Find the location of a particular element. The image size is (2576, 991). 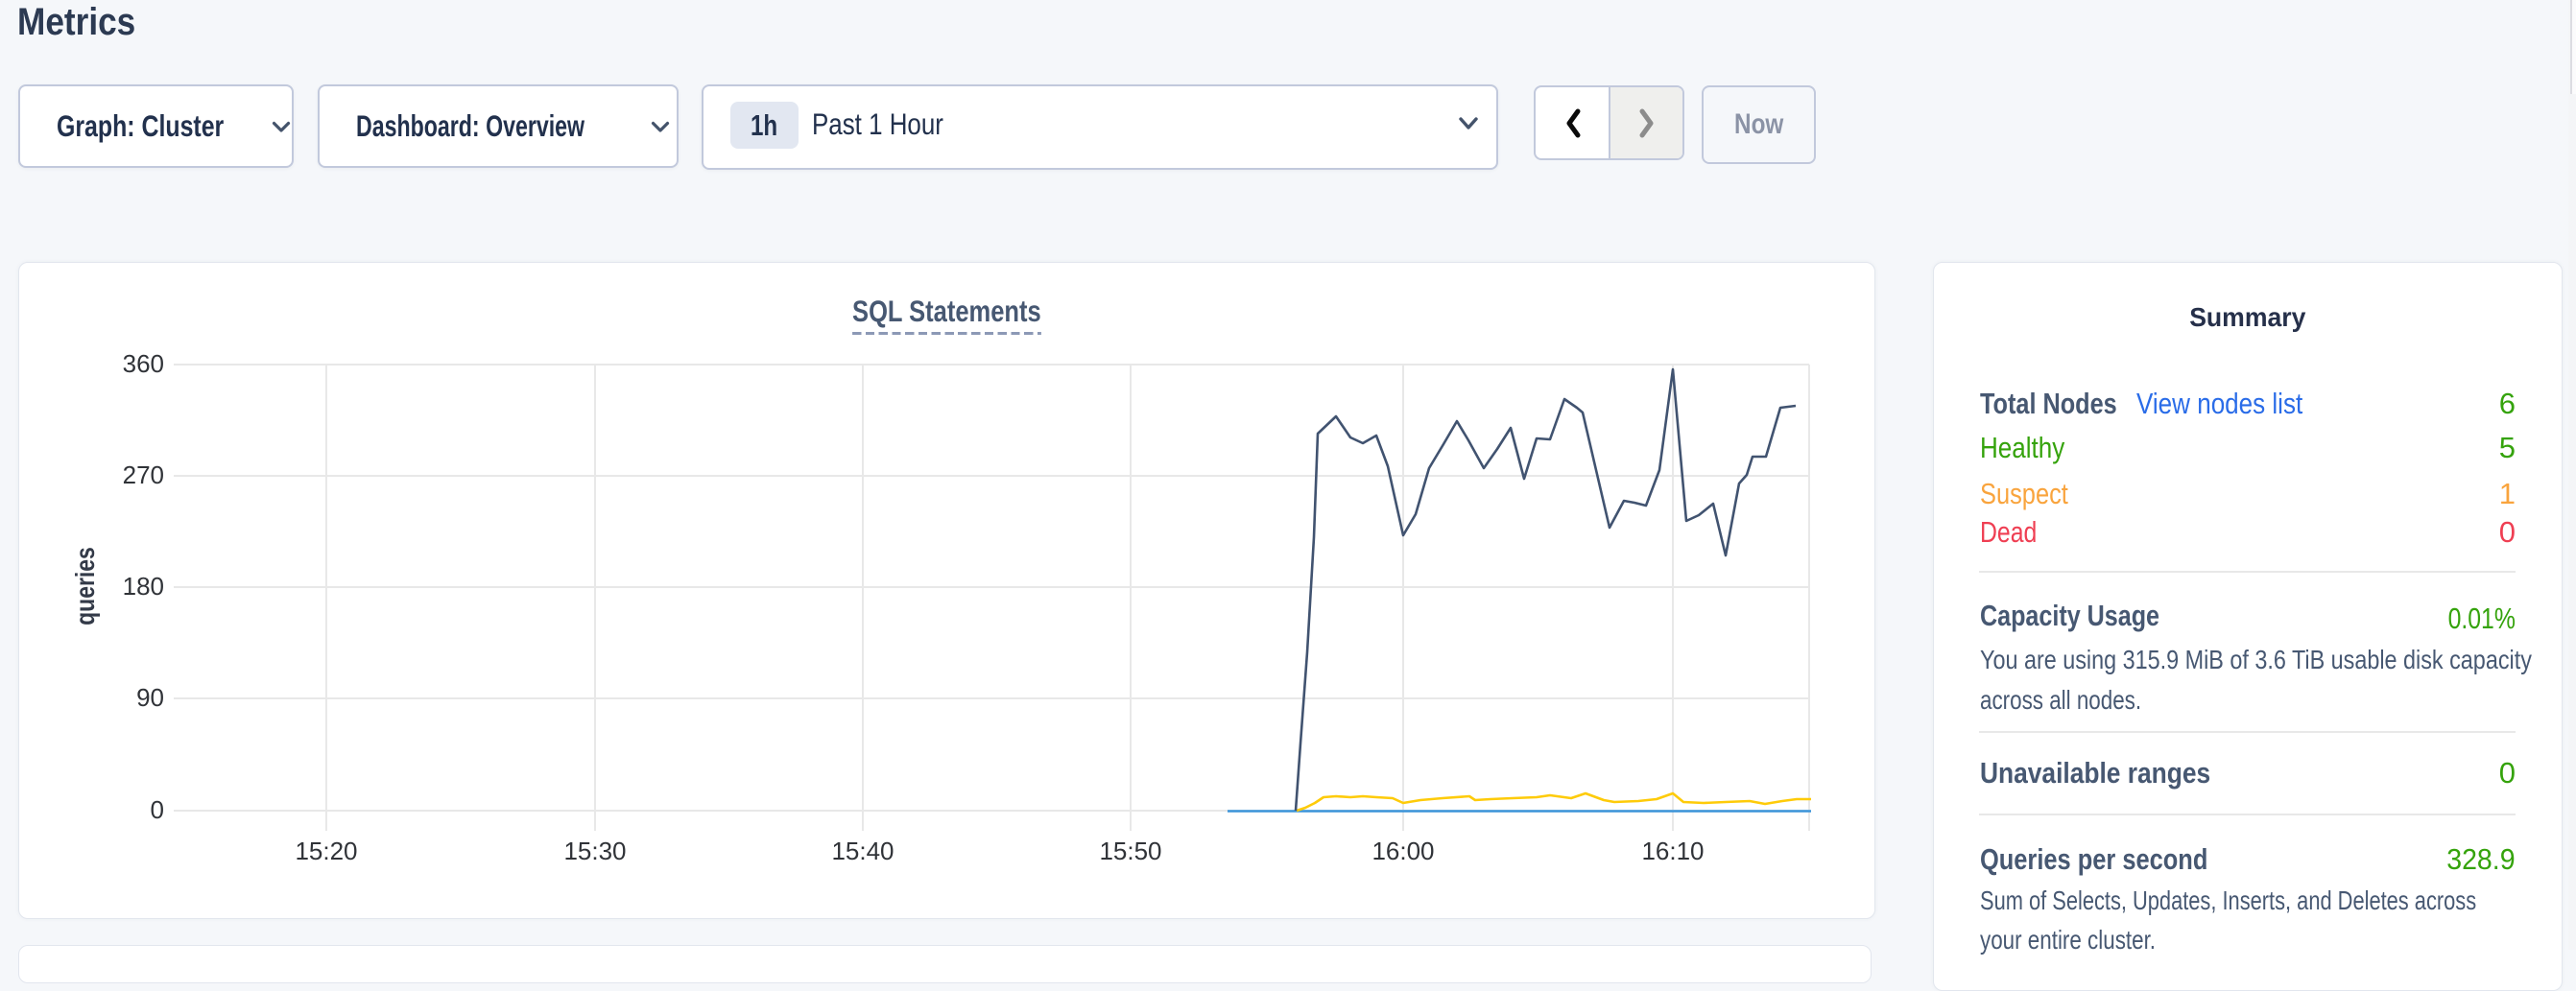

svg-text: 360 is located at coordinates (143, 363).